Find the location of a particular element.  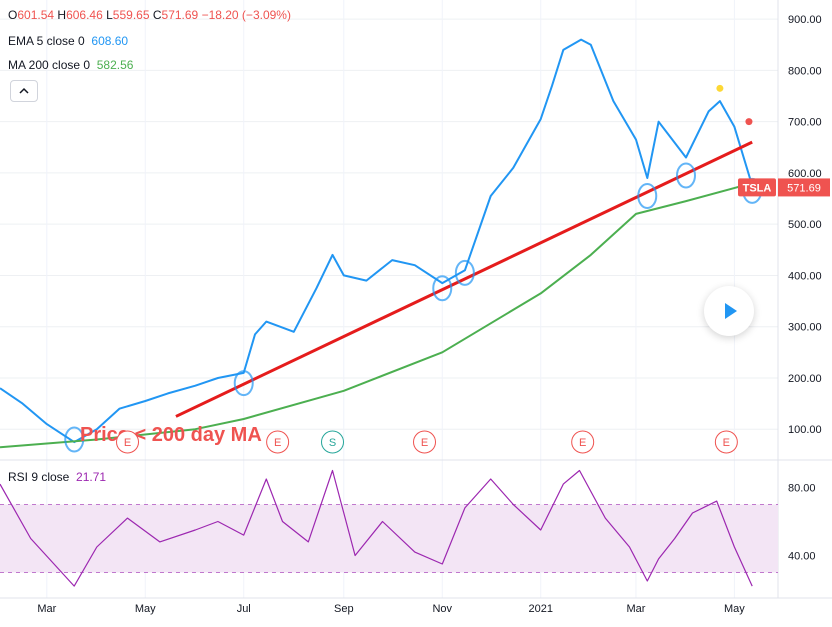

ma-legend: MA 200 close 0 582.56 is located at coordinates (70, 65).